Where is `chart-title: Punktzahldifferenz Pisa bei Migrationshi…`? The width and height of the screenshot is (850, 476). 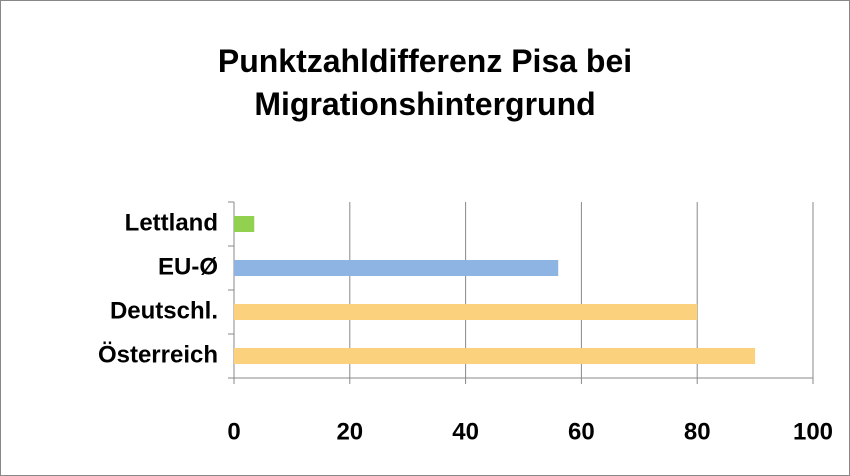 chart-title: Punktzahldifferenz Pisa bei Migrationshi… is located at coordinates (425, 82).